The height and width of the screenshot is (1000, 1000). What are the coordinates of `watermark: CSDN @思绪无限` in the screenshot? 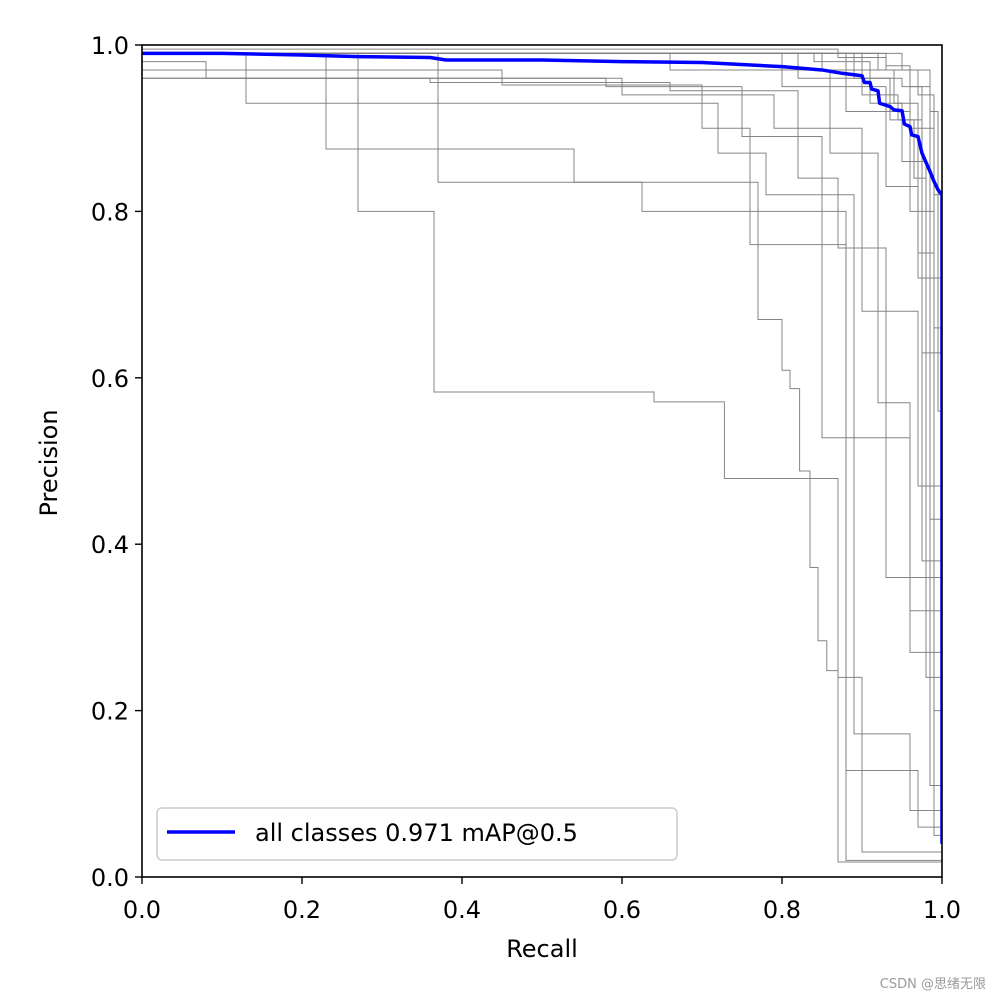 It's located at (932, 984).